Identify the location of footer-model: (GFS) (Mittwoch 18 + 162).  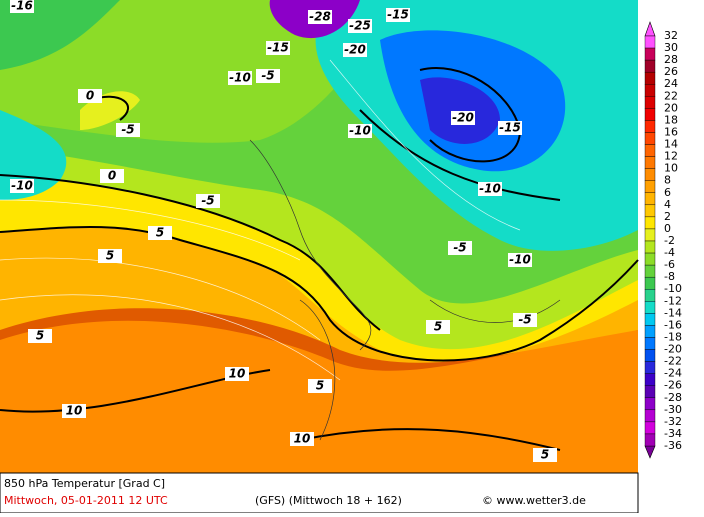
(328, 500).